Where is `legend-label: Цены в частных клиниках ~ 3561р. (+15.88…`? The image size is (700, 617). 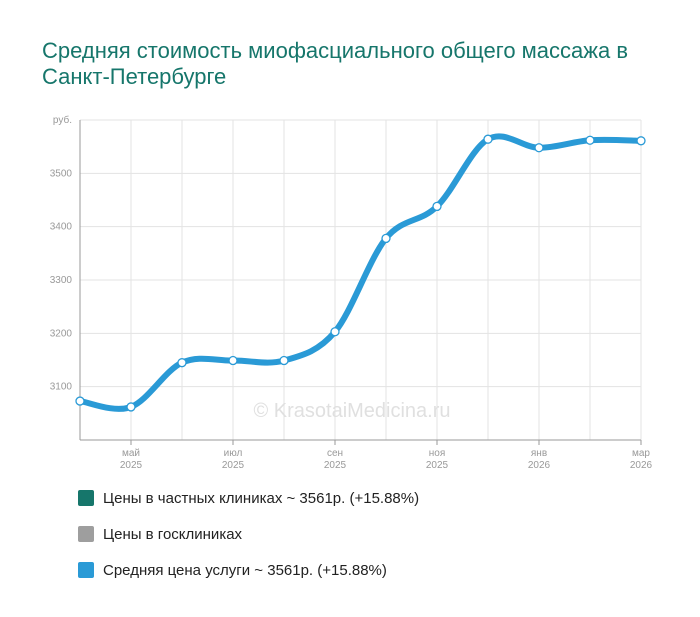 legend-label: Цены в частных клиниках ~ 3561р. (+15.88… is located at coordinates (261, 498).